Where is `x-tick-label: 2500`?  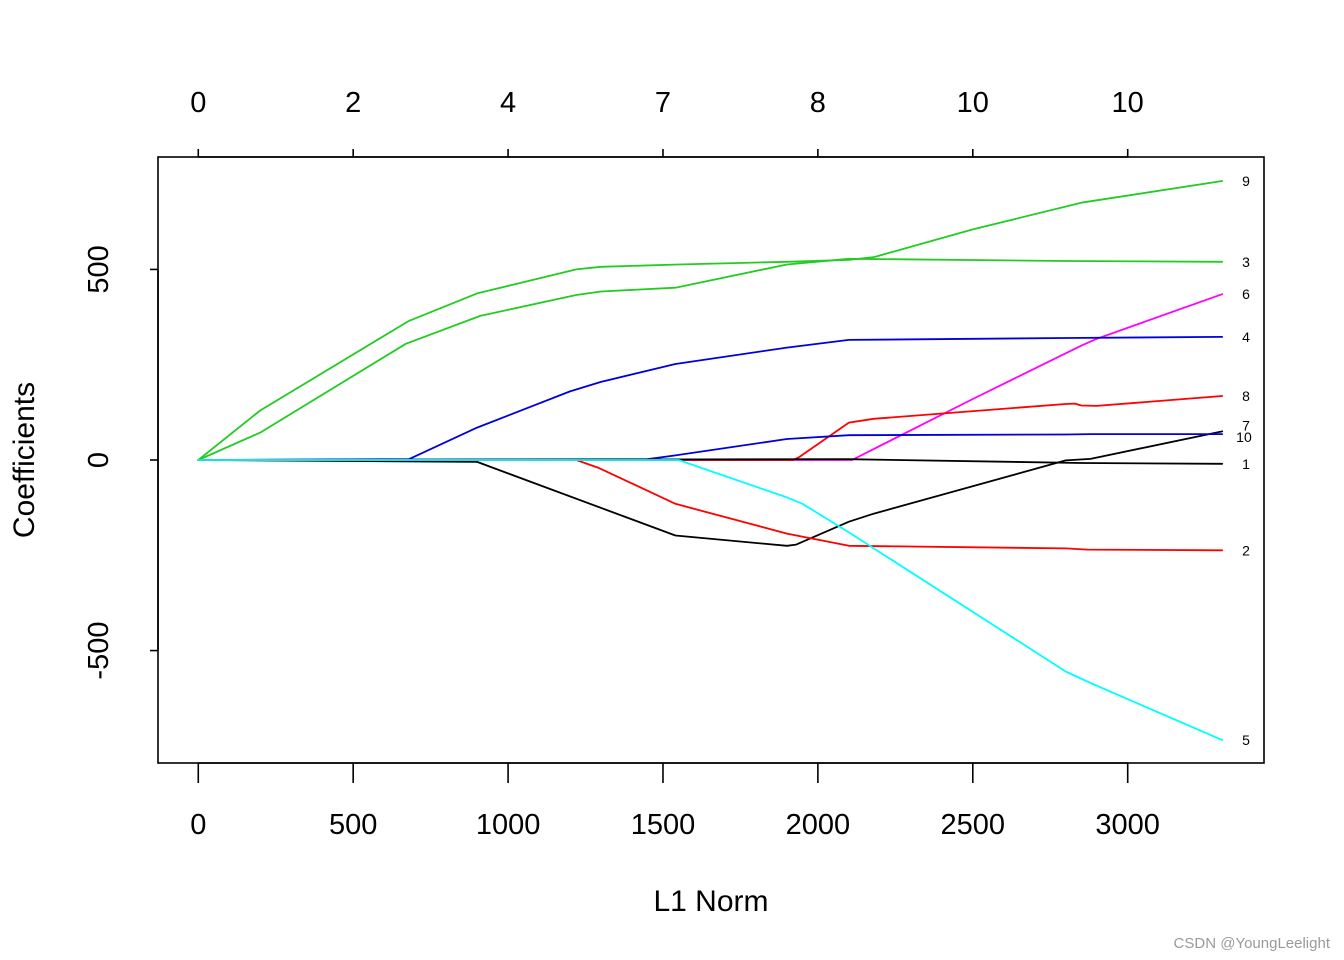
x-tick-label: 2500 is located at coordinates (973, 825).